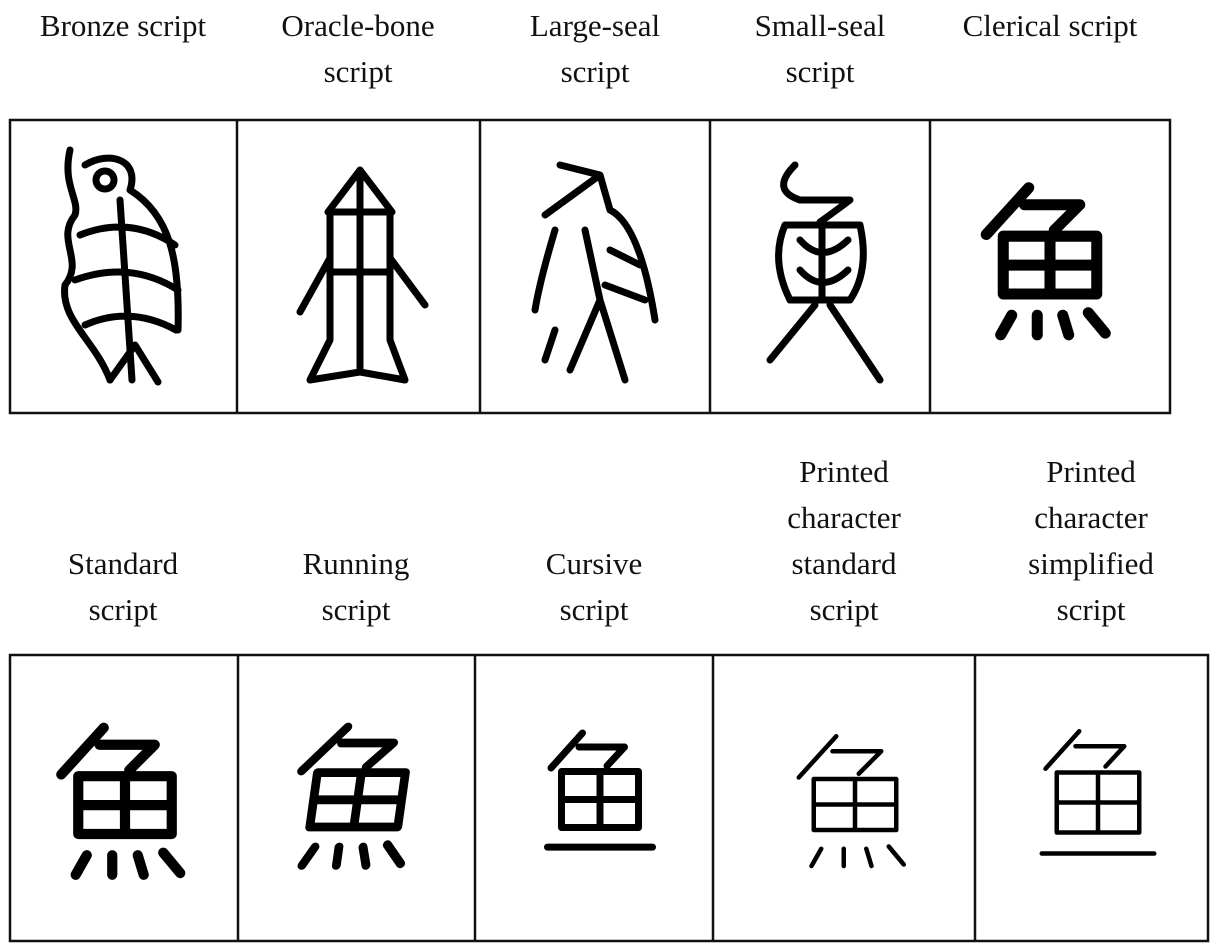 Image resolution: width=1210 pixels, height=943 pixels. I want to click on standard-glyph, so click(120, 801).